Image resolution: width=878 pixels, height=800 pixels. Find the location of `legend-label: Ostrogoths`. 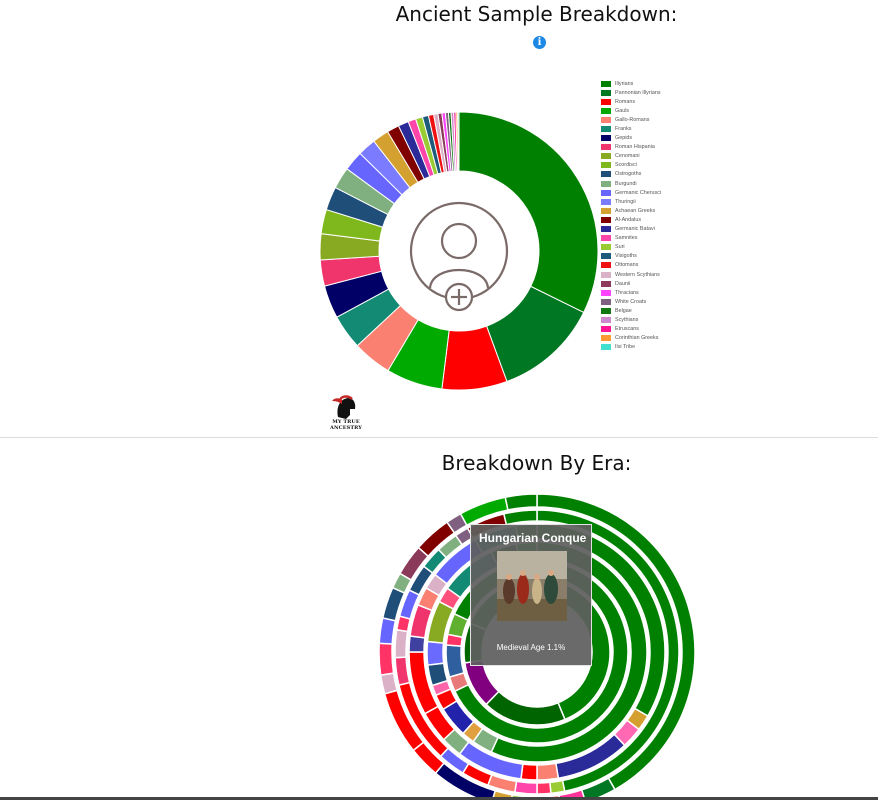

legend-label: Ostrogoths is located at coordinates (628, 174).